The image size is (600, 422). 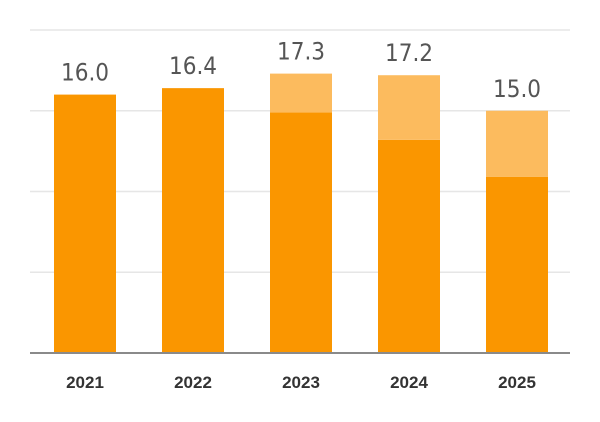 What do you see at coordinates (517, 89) in the screenshot?
I see `total-label-2025: 15.0` at bounding box center [517, 89].